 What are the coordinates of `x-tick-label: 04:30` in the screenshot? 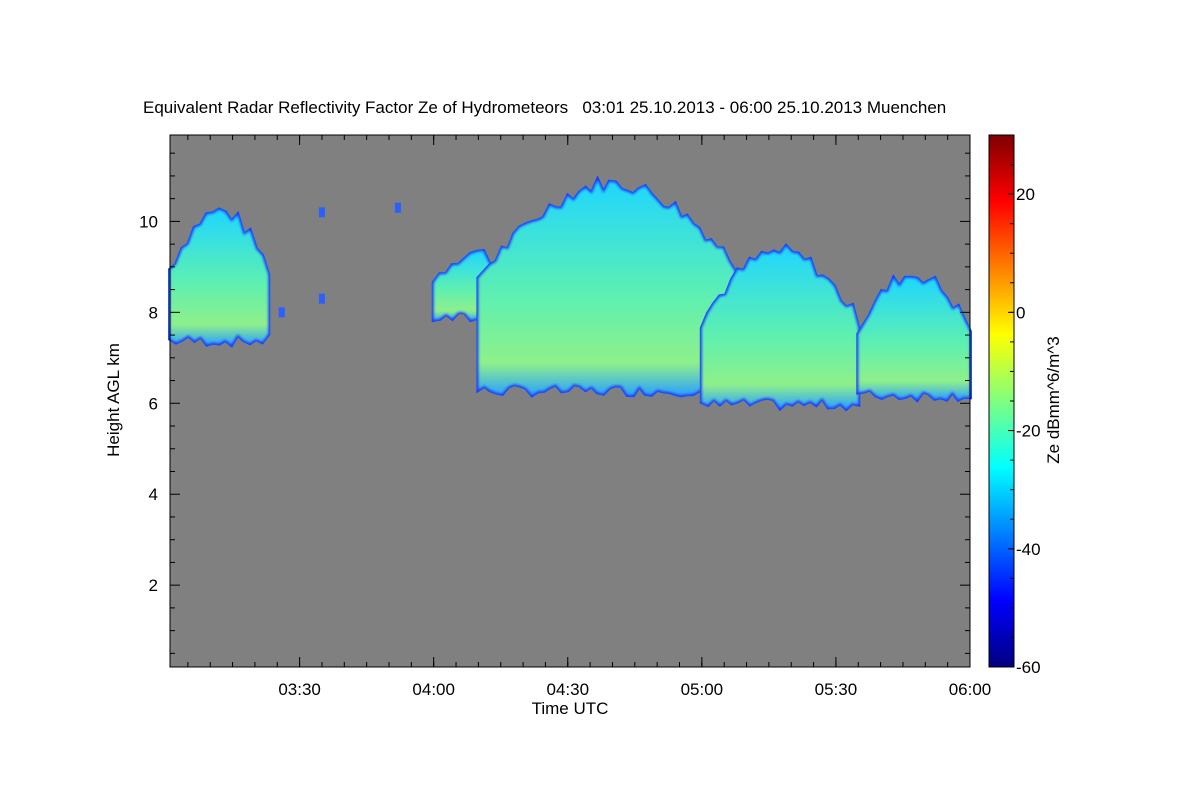 It's located at (567, 689).